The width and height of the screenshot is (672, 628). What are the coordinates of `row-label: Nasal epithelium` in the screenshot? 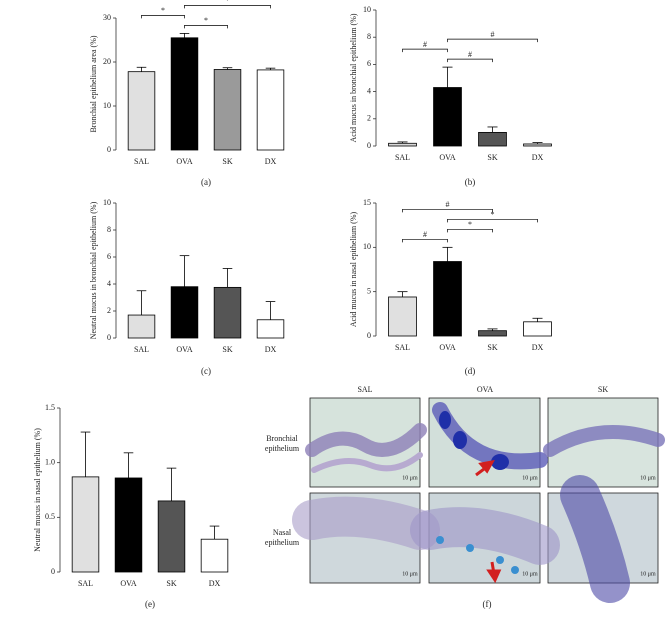 It's located at (282, 537).